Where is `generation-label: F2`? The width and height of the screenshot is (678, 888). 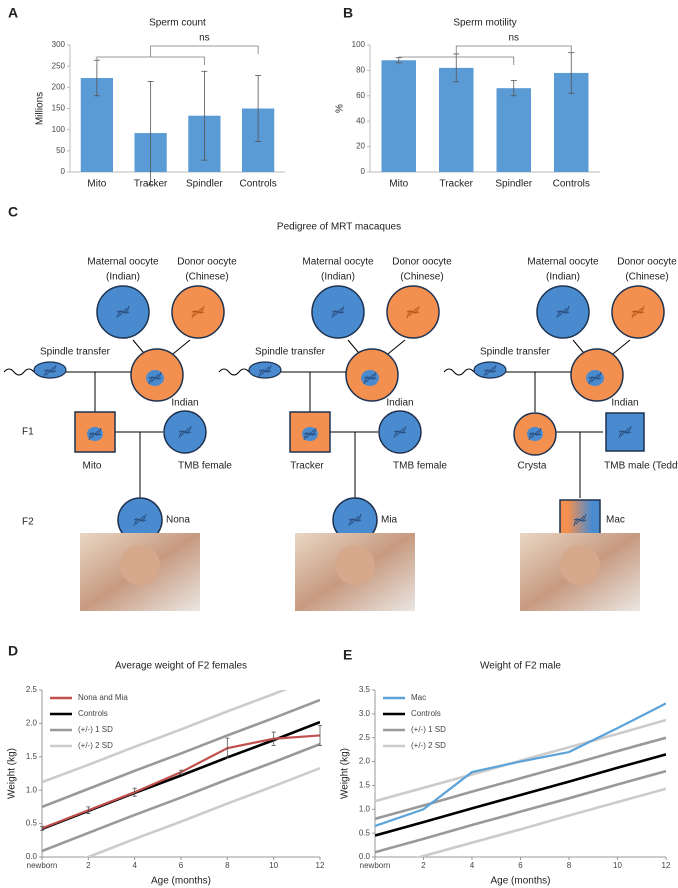 generation-label: F2 is located at coordinates (28, 522).